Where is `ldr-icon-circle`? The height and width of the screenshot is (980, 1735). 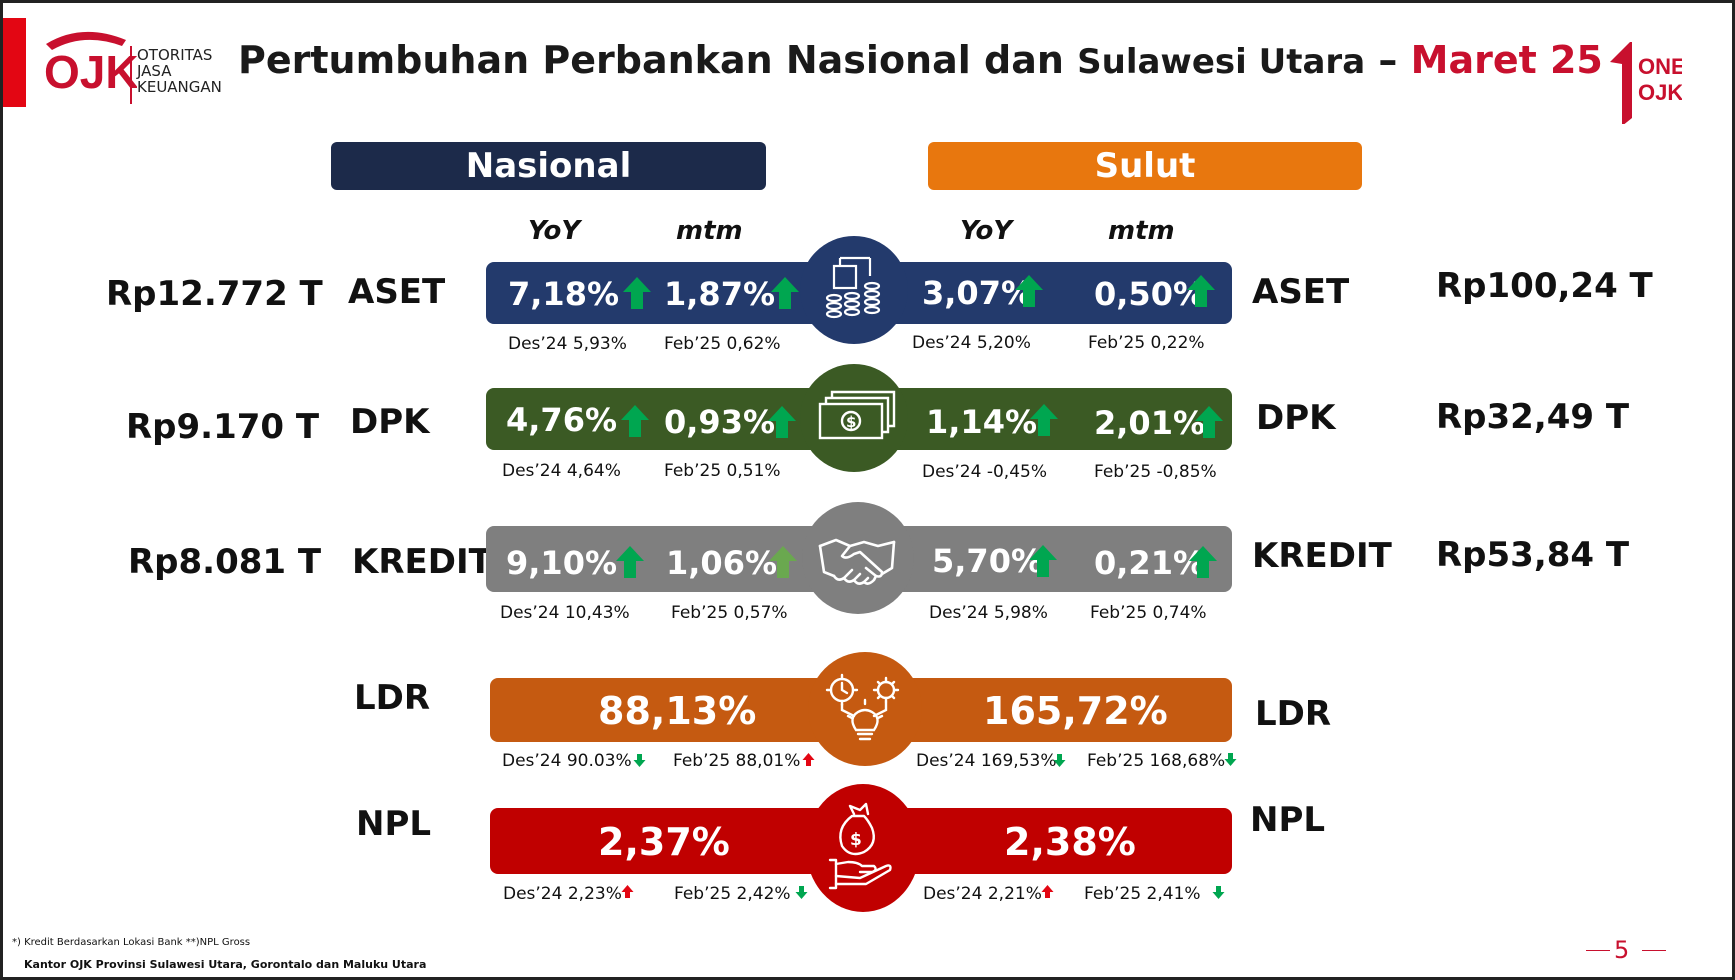
ldr-icon-circle is located at coordinates (865, 709).